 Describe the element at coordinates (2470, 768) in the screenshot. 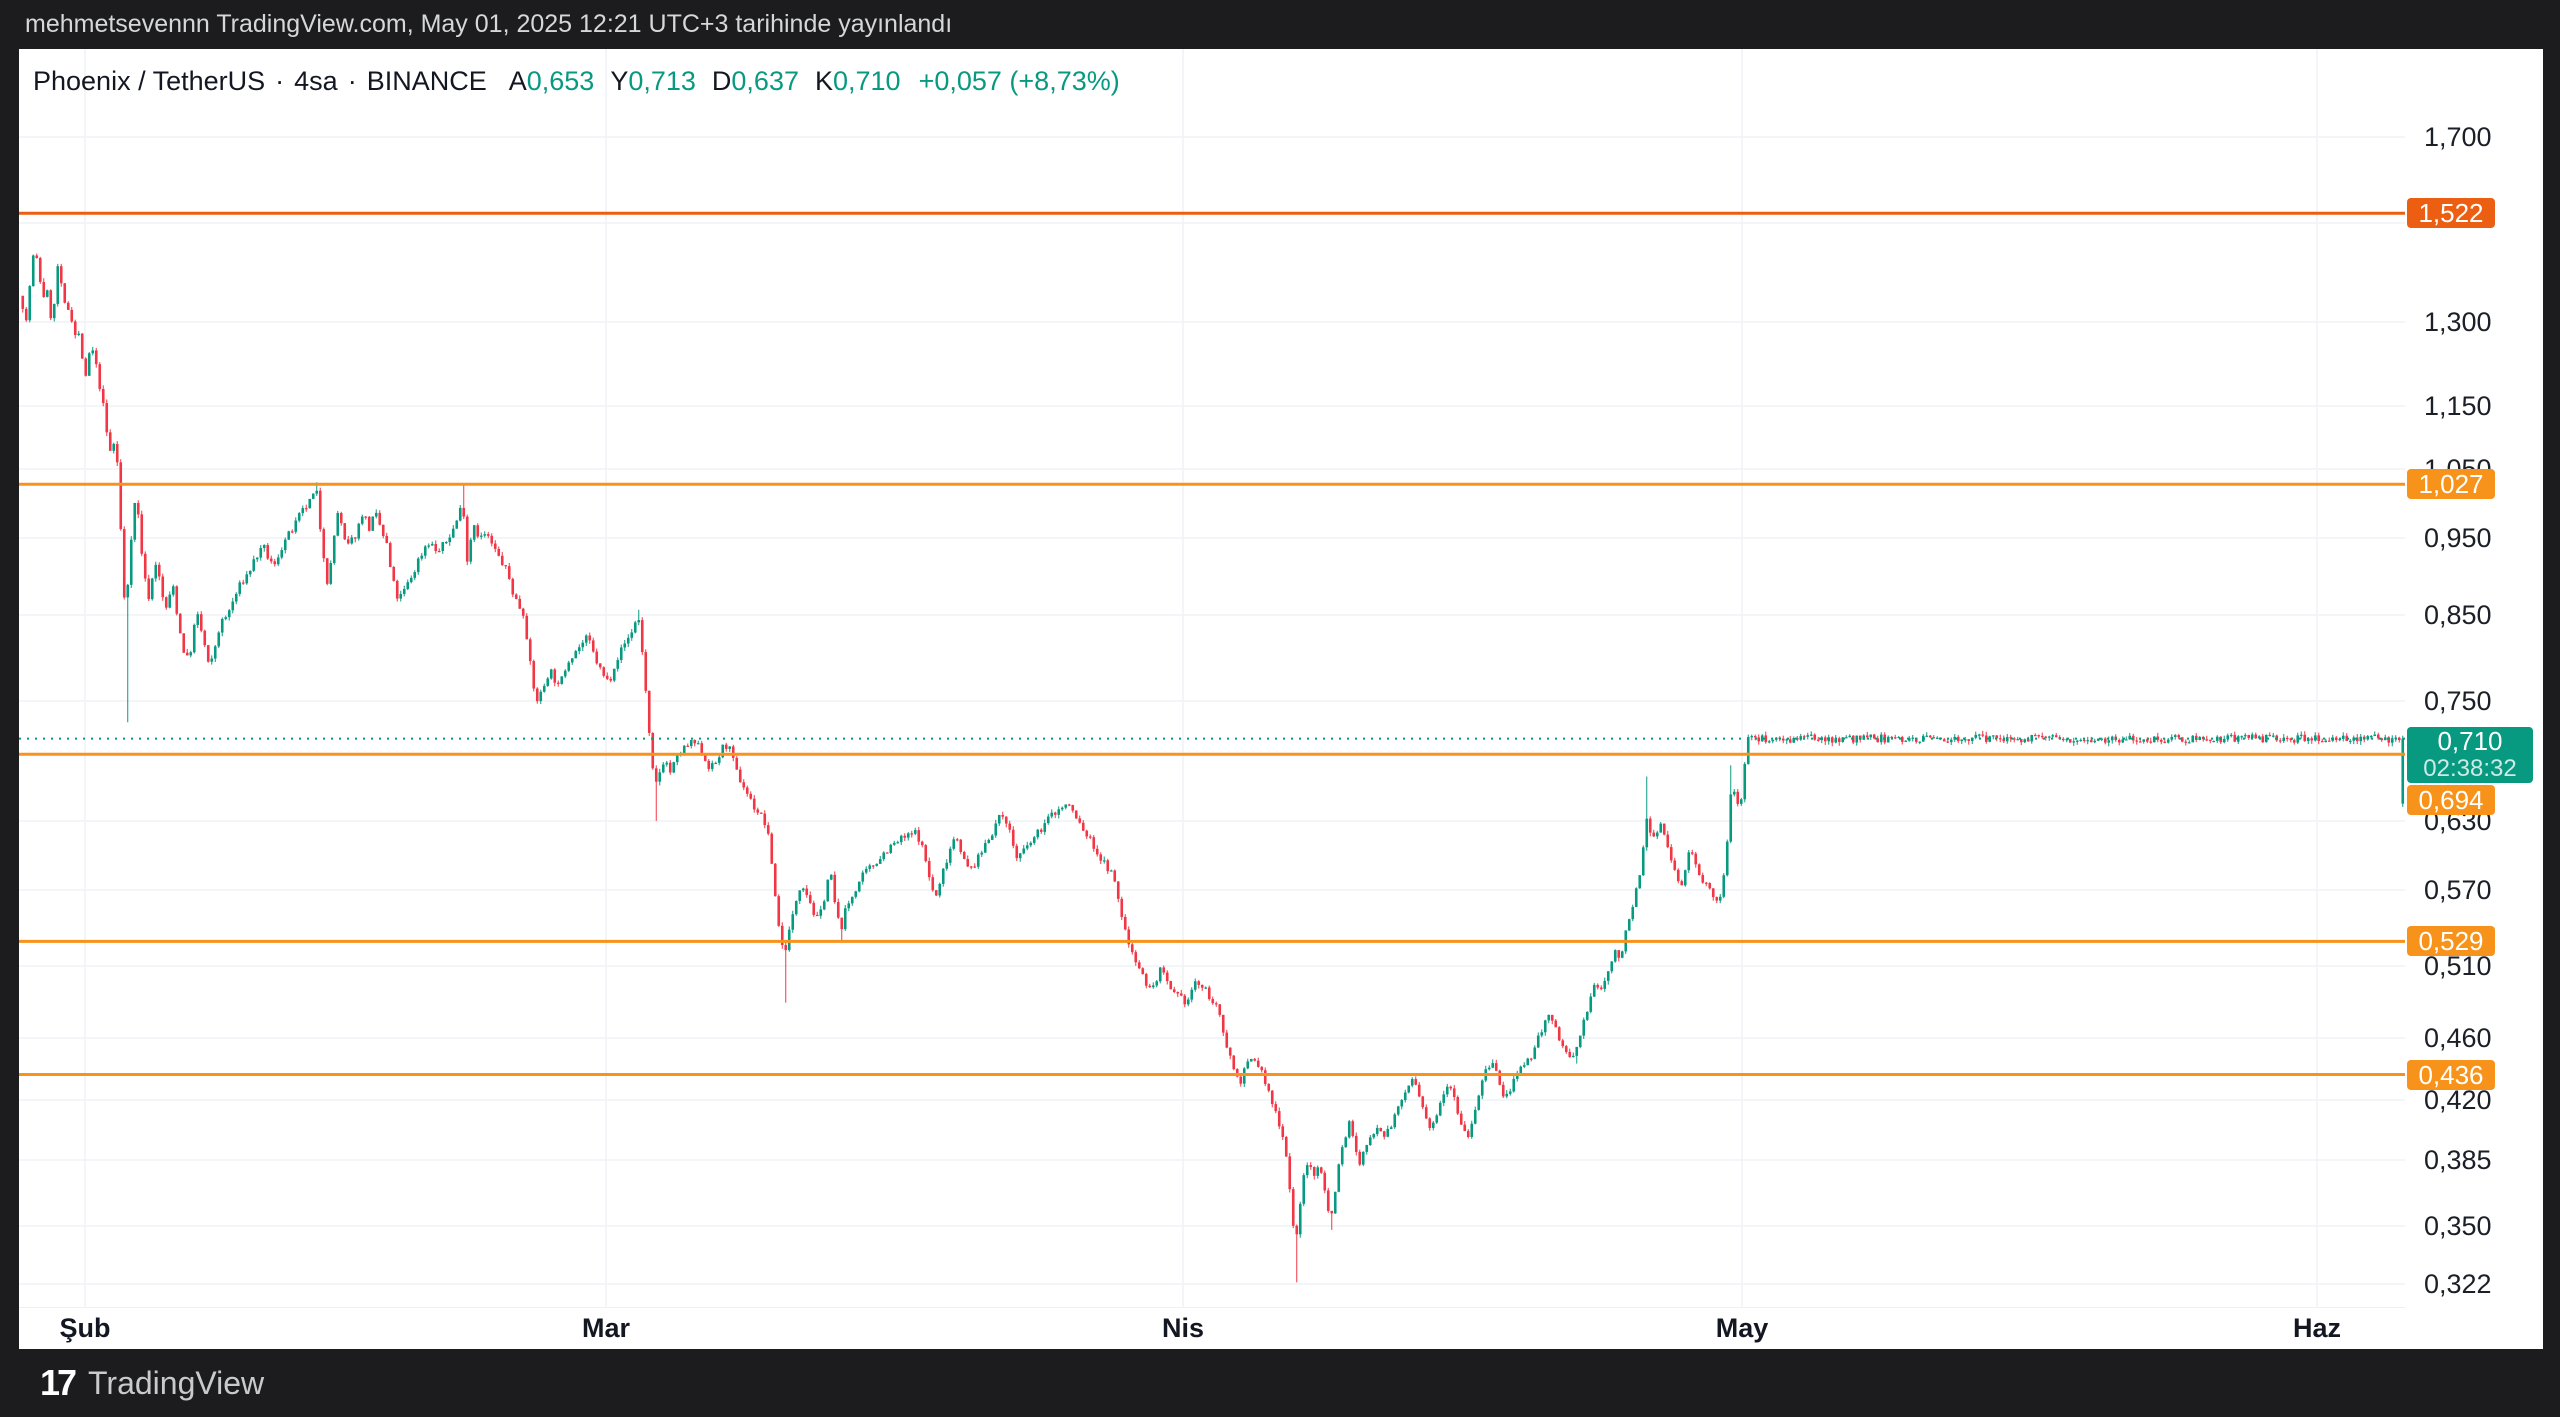

I see `bar-countdown: 02:38:32` at that location.